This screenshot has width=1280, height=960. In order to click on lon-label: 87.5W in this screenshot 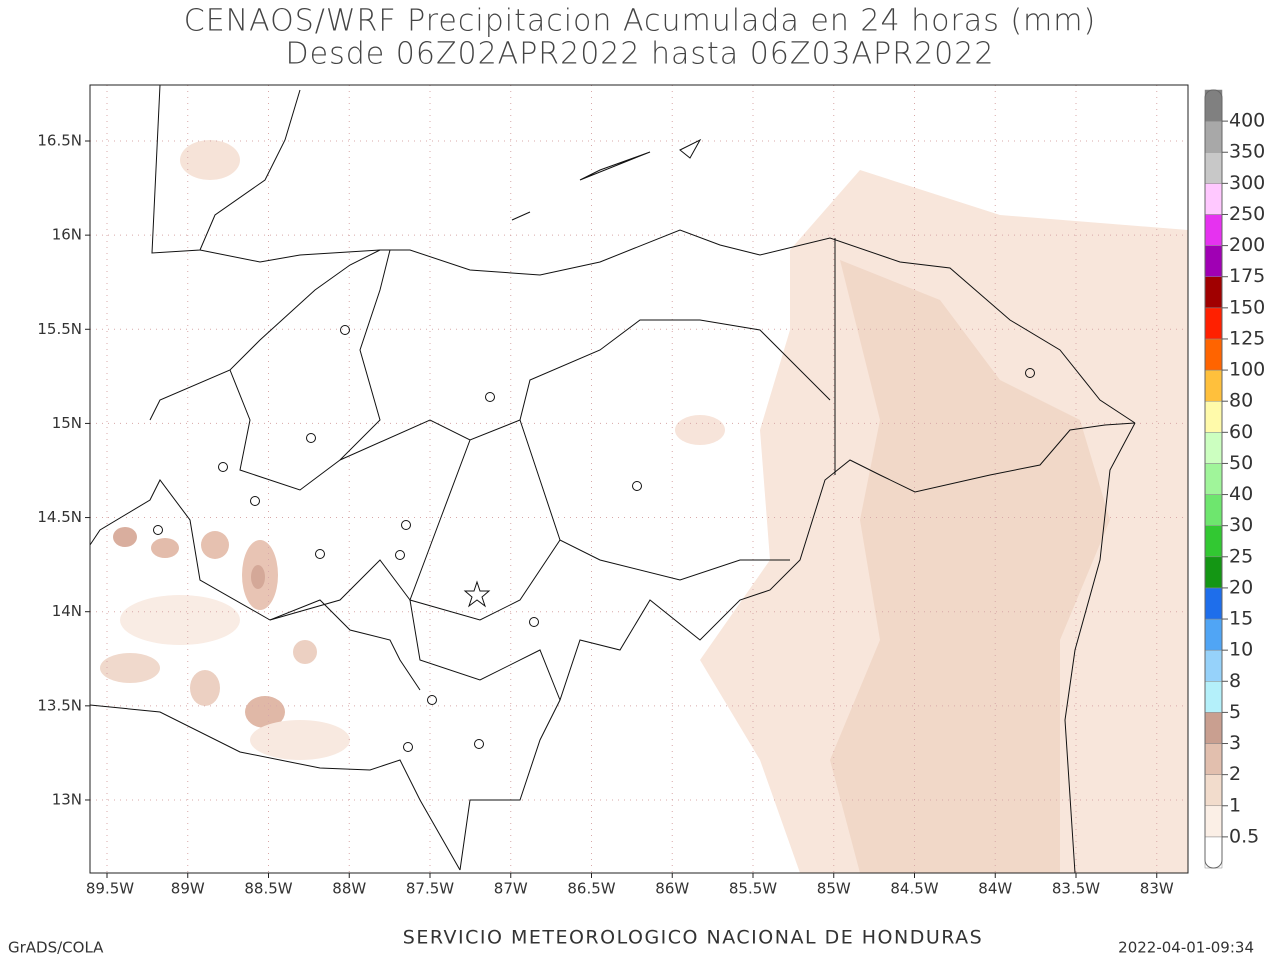, I will do `click(430, 889)`.